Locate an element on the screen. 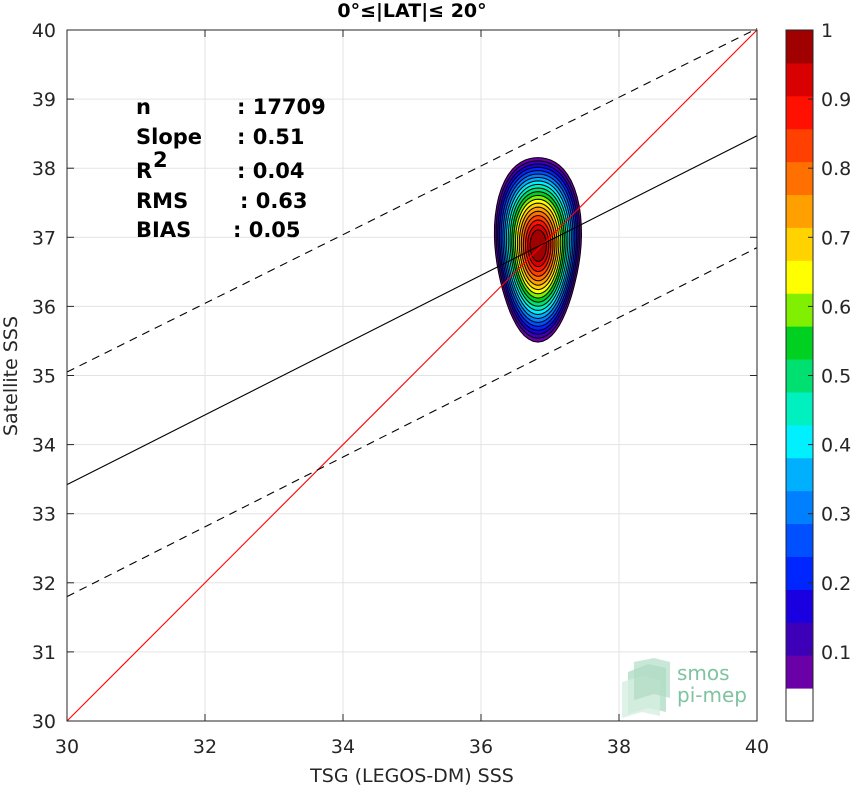  colorbar-tick-label: 0.9 is located at coordinates (836, 100).